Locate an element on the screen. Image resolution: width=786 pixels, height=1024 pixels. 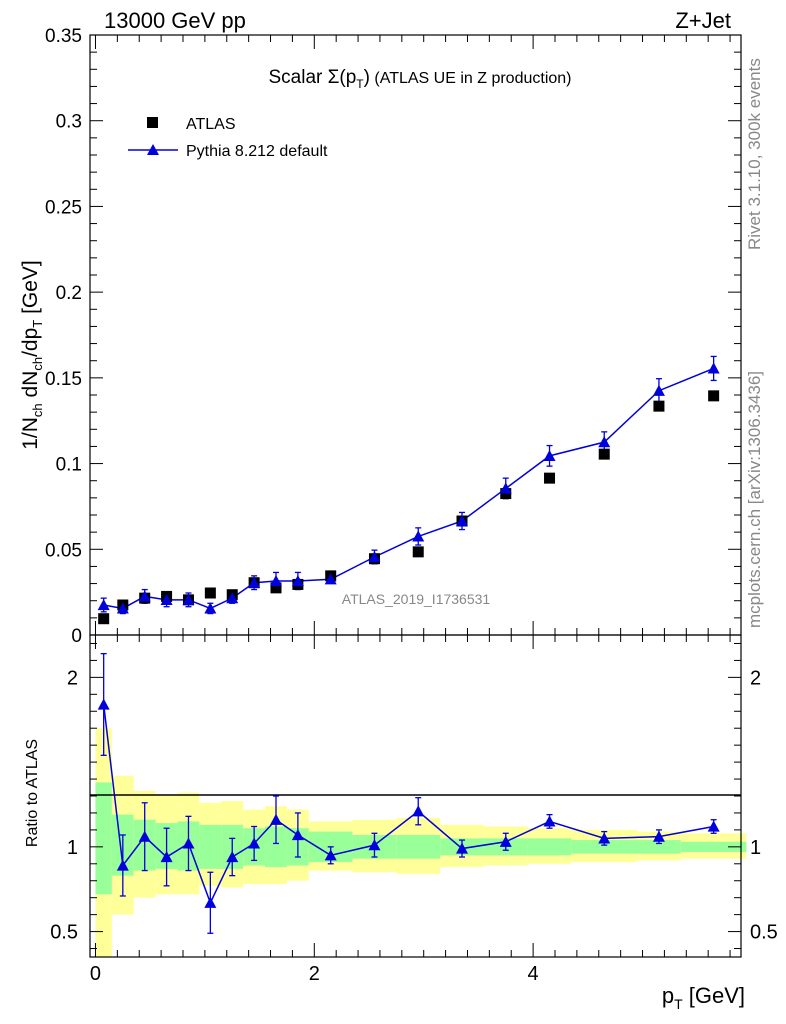
legend-atlas-label: ATLAS is located at coordinates (211, 124).